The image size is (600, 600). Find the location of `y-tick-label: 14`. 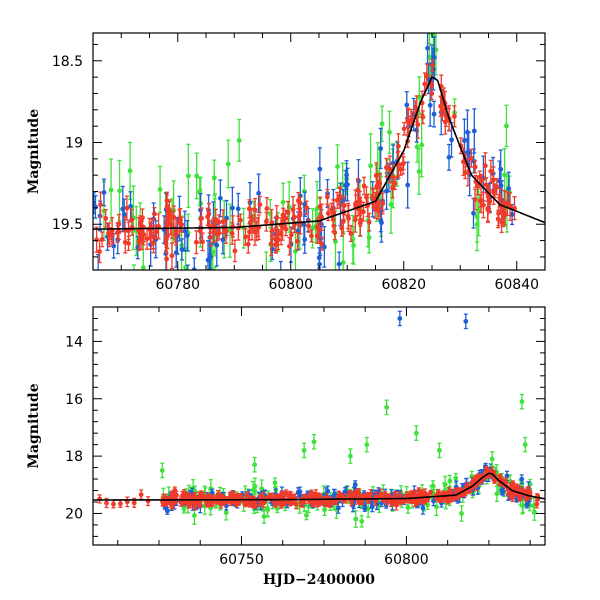

y-tick-label: 14 is located at coordinates (74, 342).